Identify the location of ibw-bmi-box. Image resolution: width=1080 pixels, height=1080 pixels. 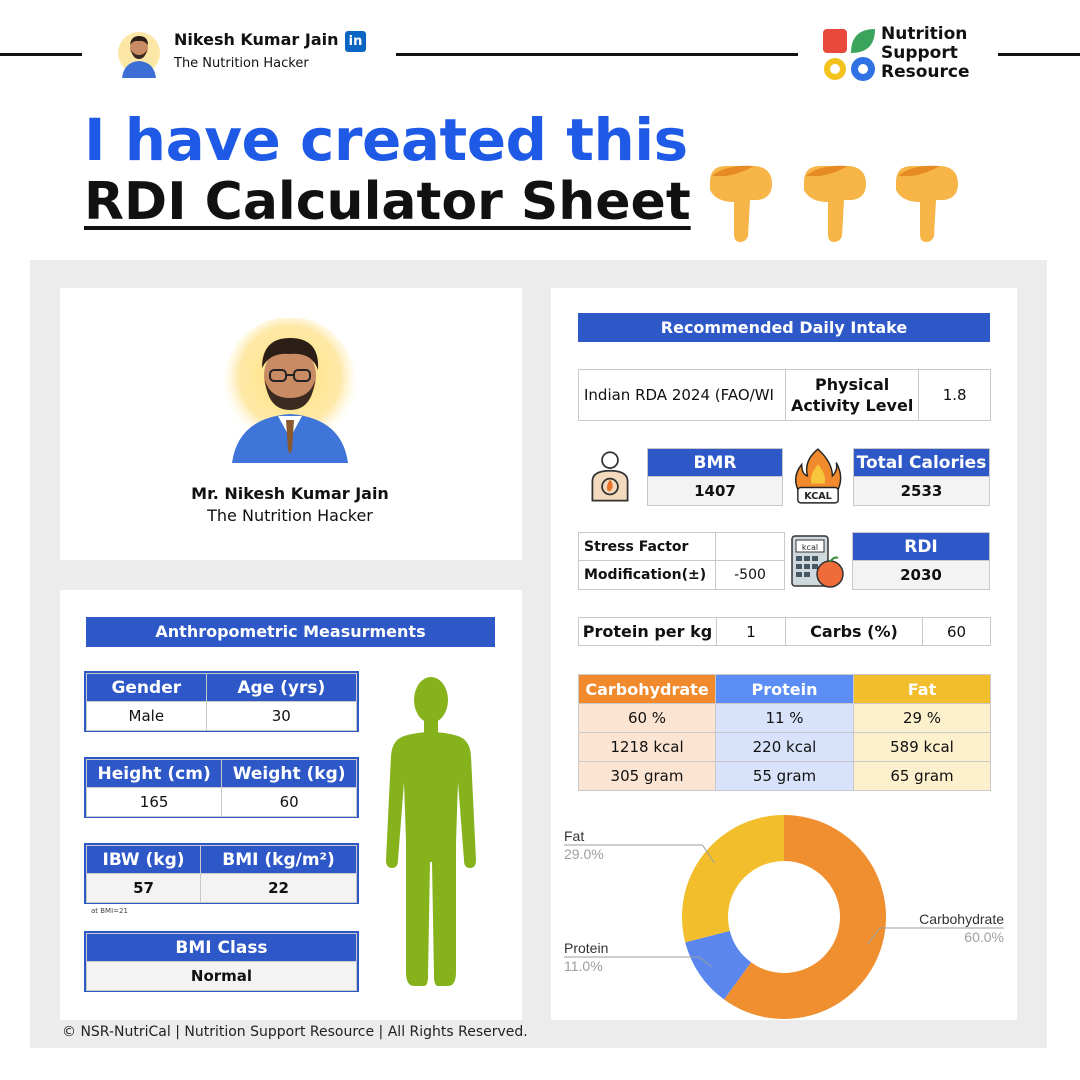
(221, 873).